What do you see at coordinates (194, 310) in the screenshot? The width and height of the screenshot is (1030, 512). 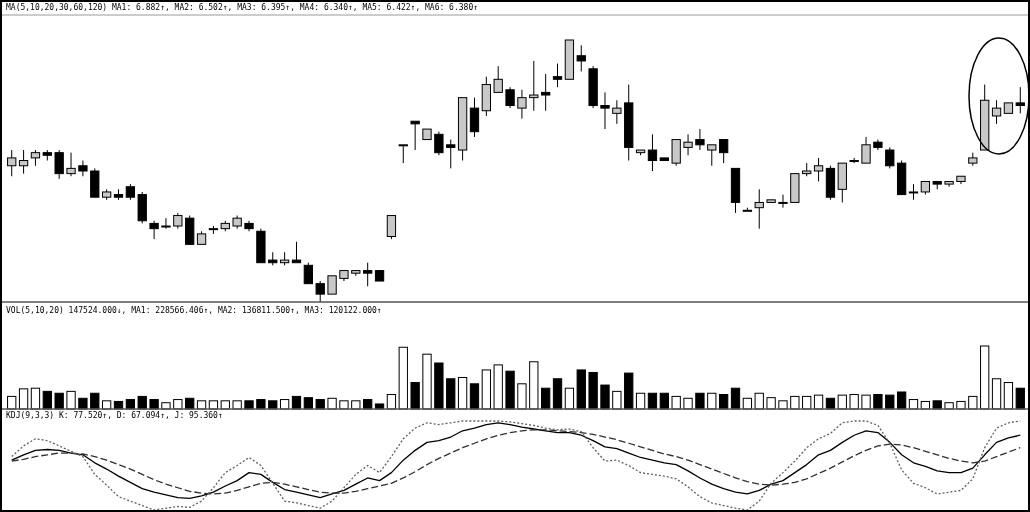 I see `chart-title: VOL(5,10,20) 147524.000↓, MA1: 228566.406↑, MA2: 136811.500↑, MA3: 120122.000↑` at bounding box center [194, 310].